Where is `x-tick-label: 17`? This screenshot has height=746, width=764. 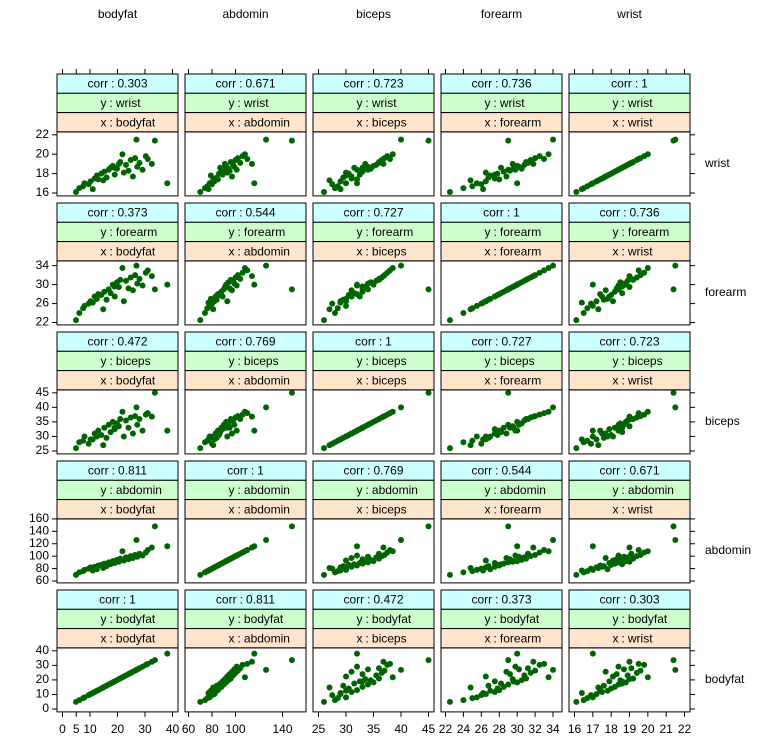 x-tick-label: 17 is located at coordinates (593, 729).